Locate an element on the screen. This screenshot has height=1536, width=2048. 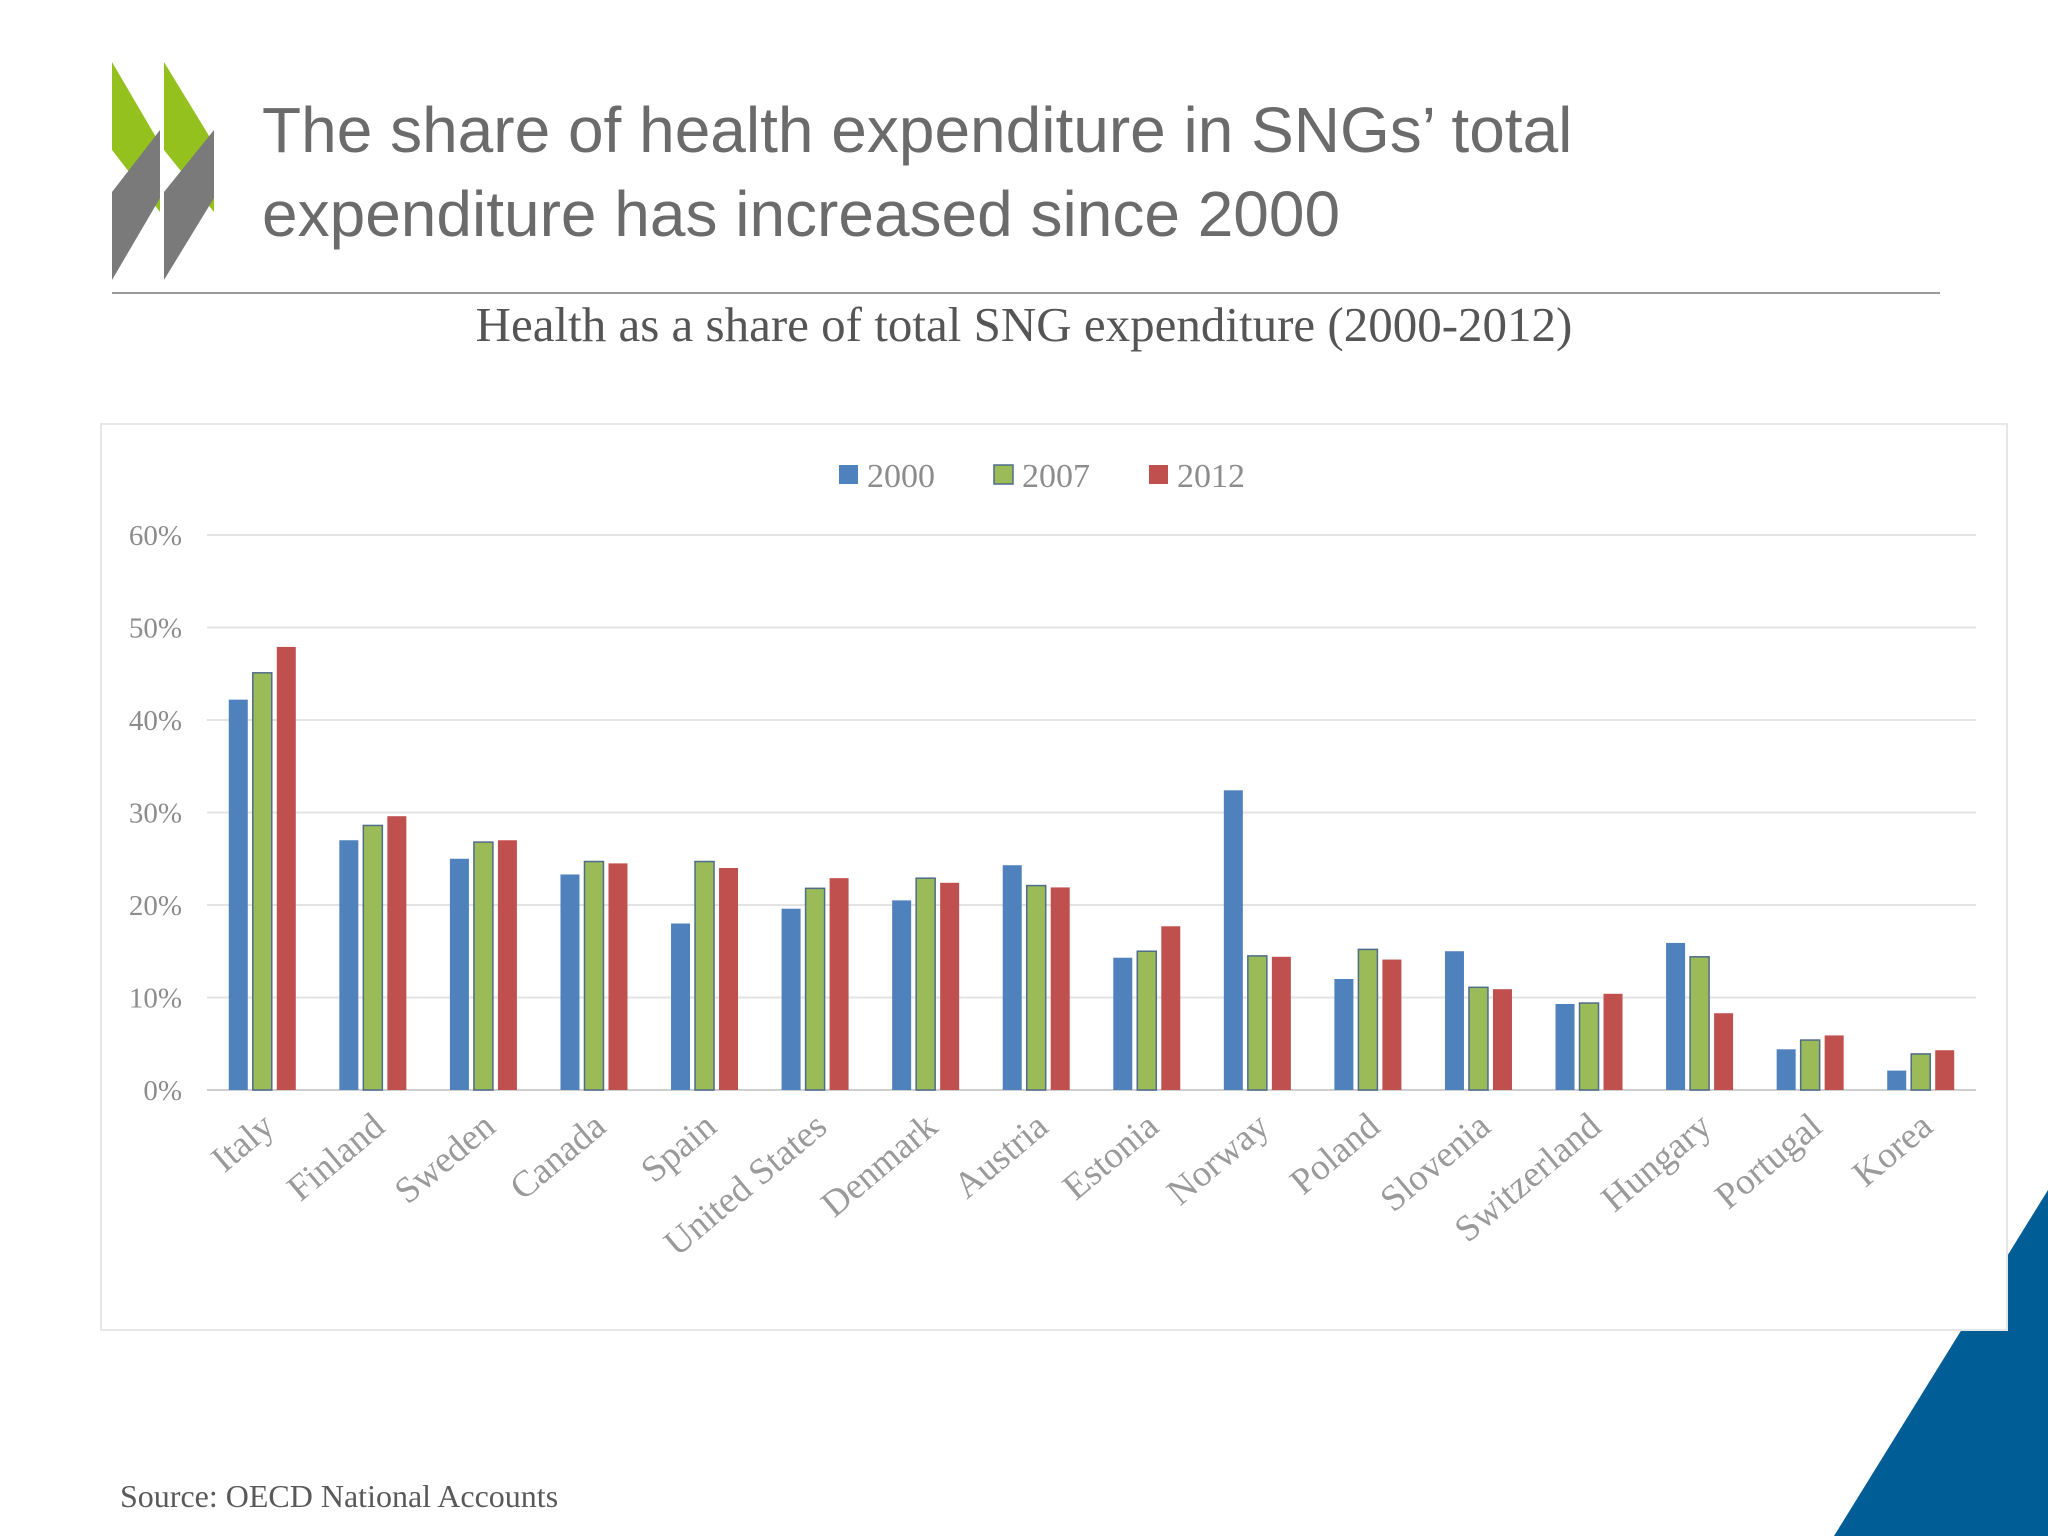
logo-grey-chevron-left is located at coordinates (136, 205).